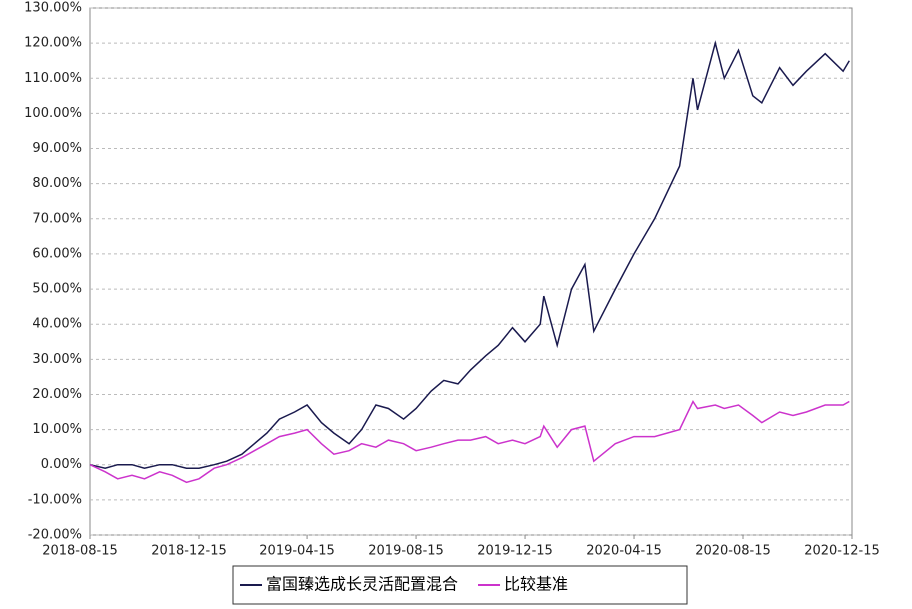  What do you see at coordinates (842, 551) in the screenshot?
I see `x-tick-label: 2020-12-15` at bounding box center [842, 551].